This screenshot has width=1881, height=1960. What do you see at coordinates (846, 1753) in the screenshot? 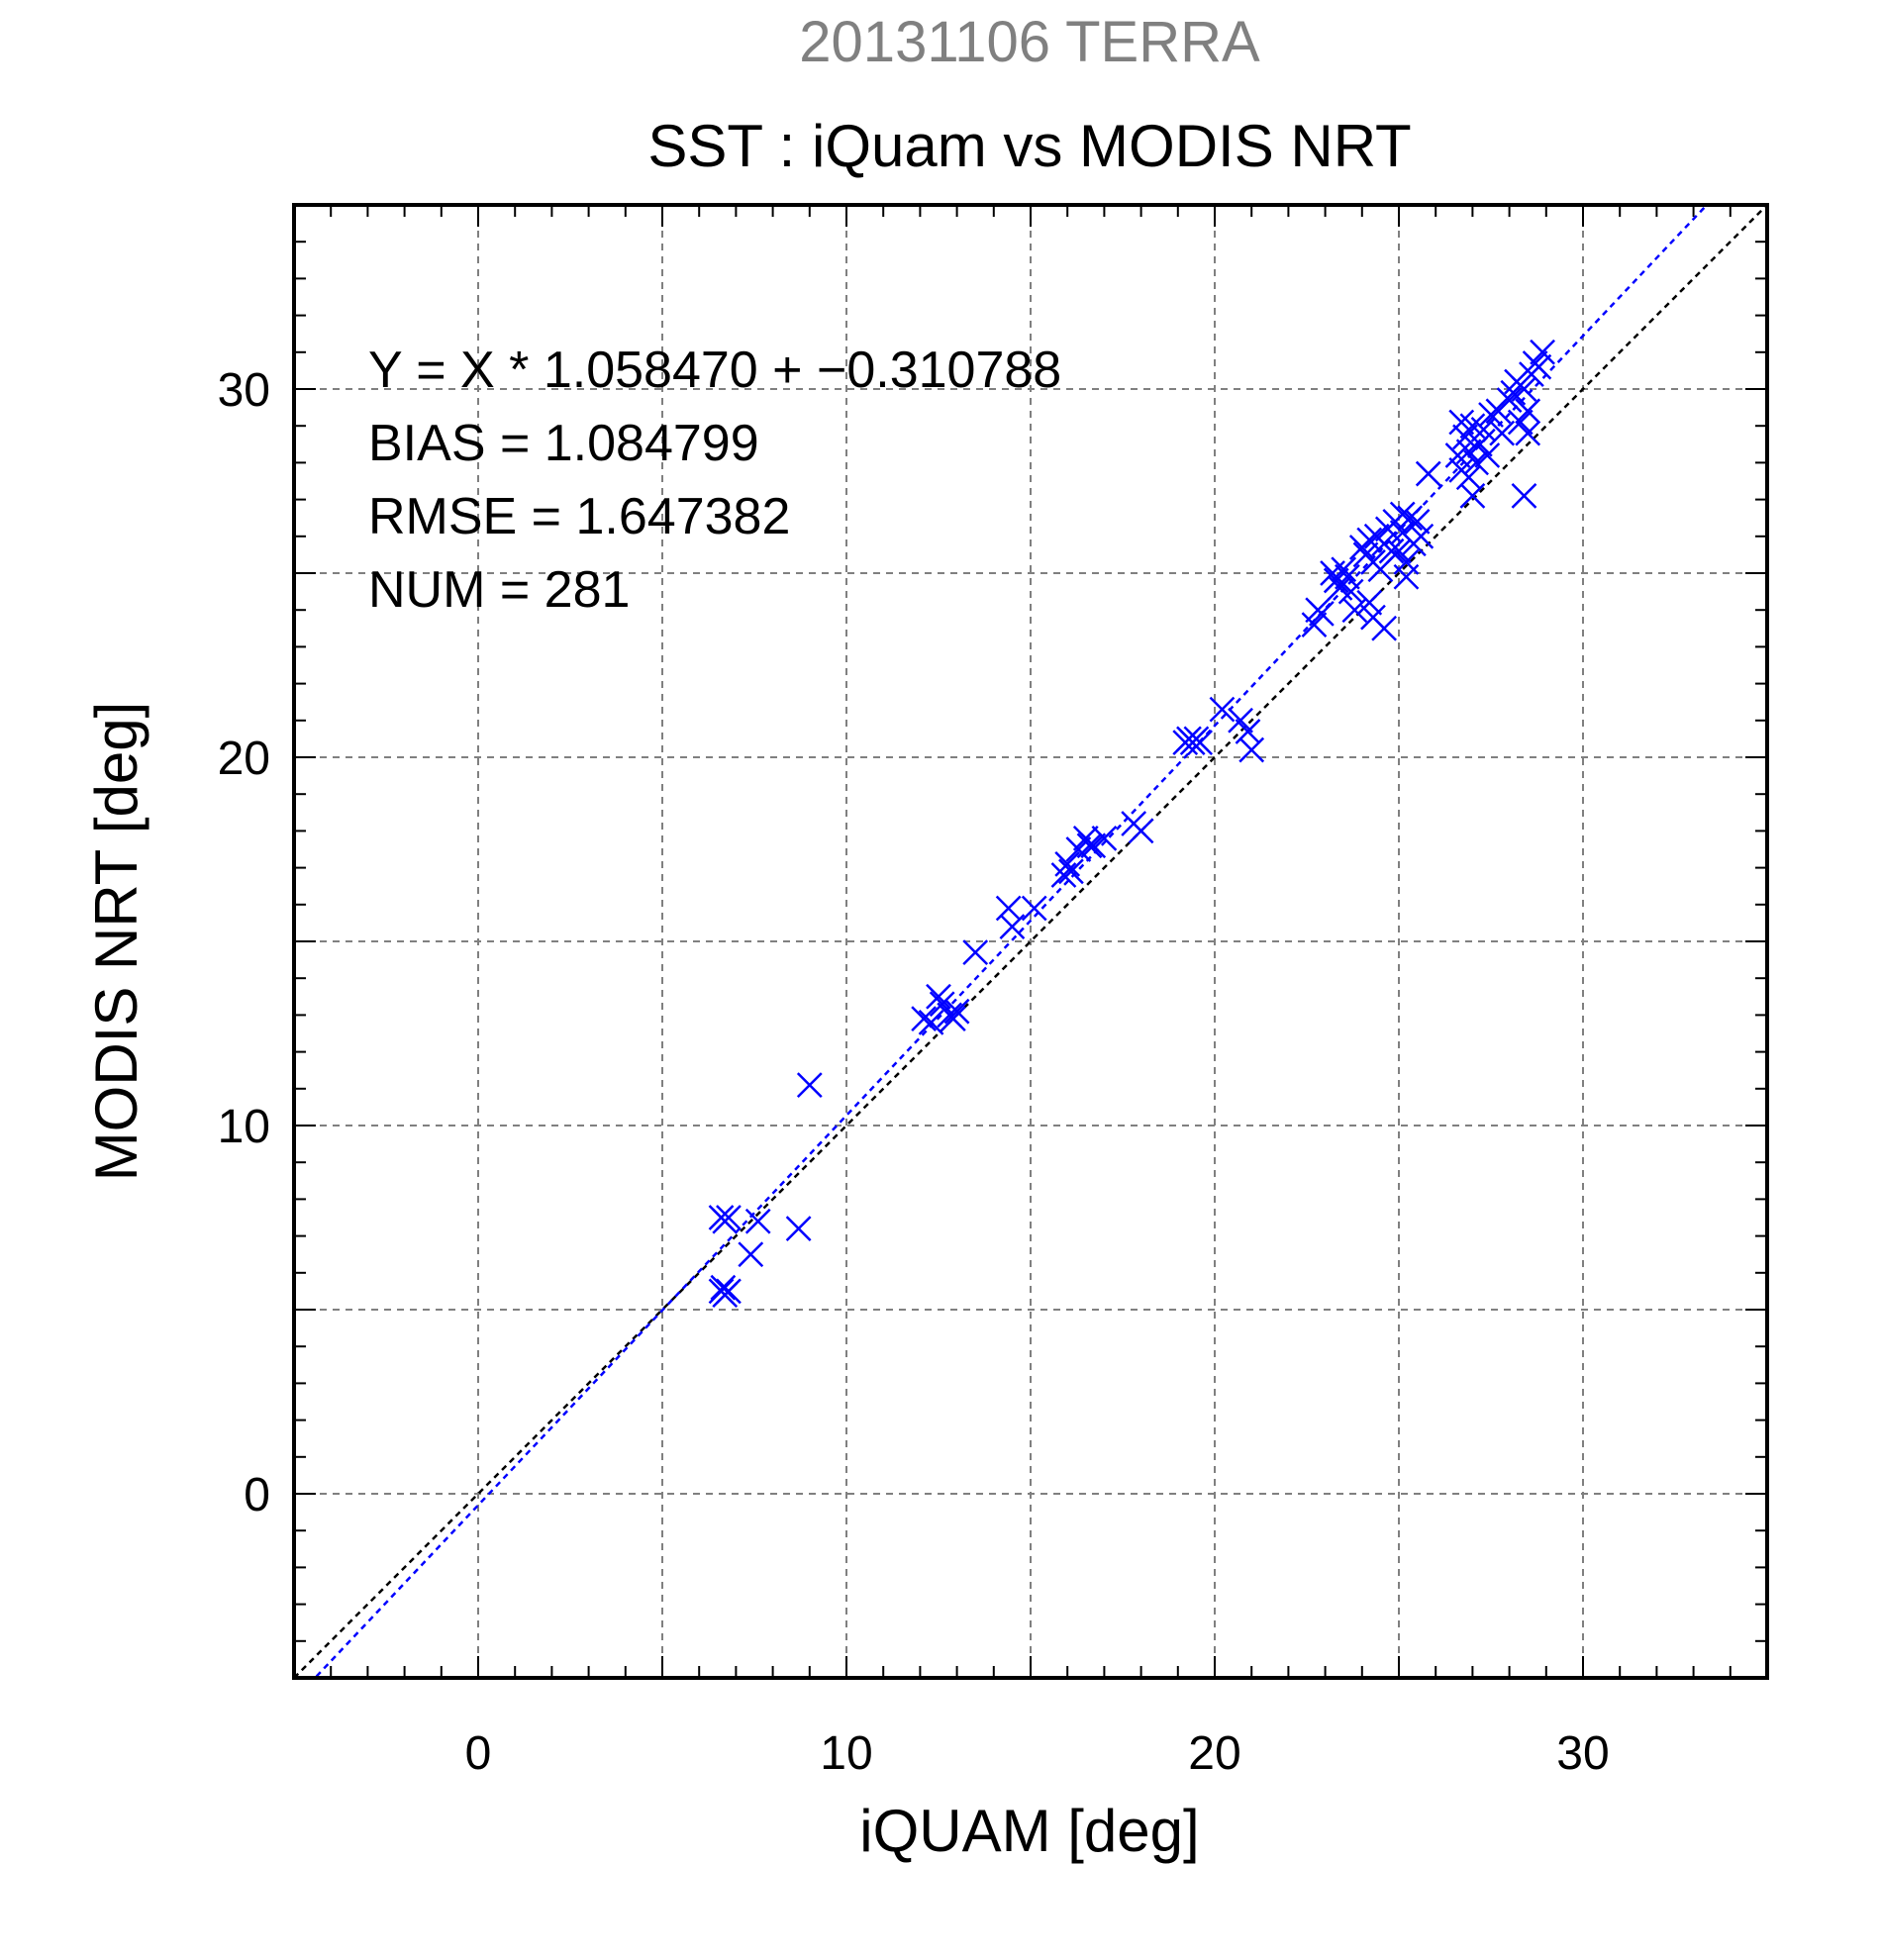
I see `x-tick-label: 10` at bounding box center [846, 1753].